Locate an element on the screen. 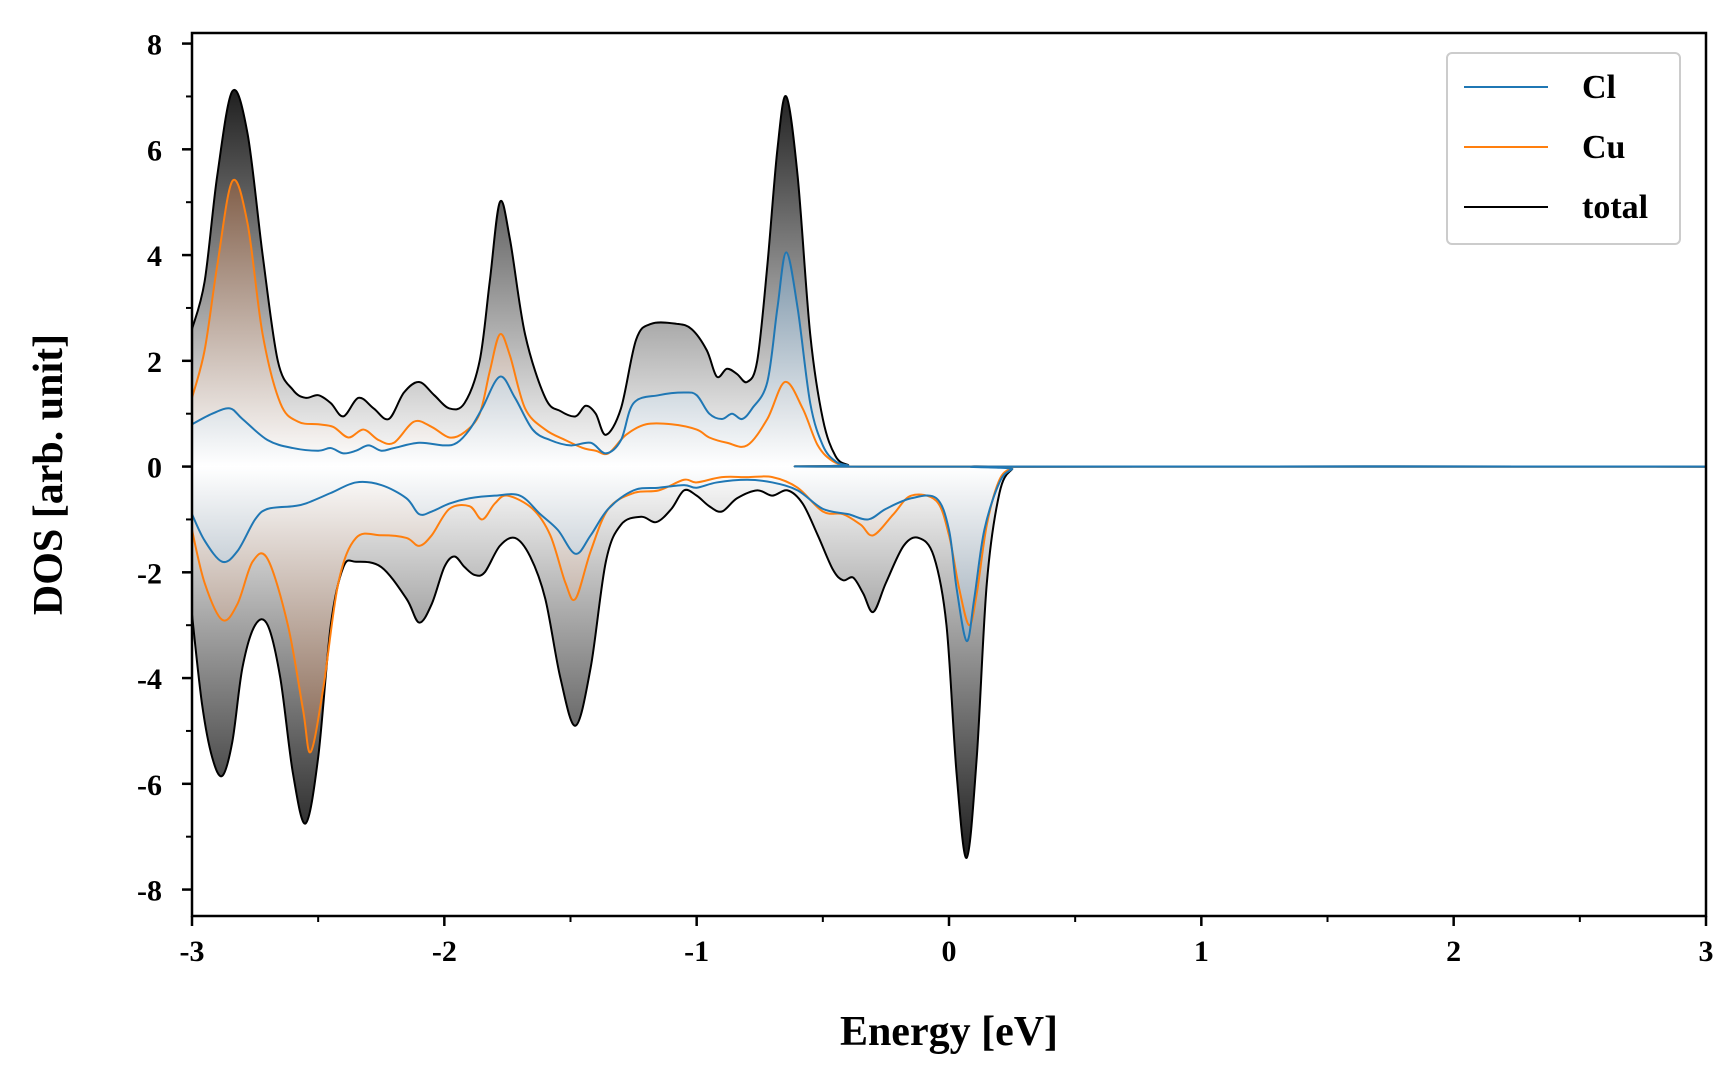  y-tick-label: 0 is located at coordinates (154, 468).